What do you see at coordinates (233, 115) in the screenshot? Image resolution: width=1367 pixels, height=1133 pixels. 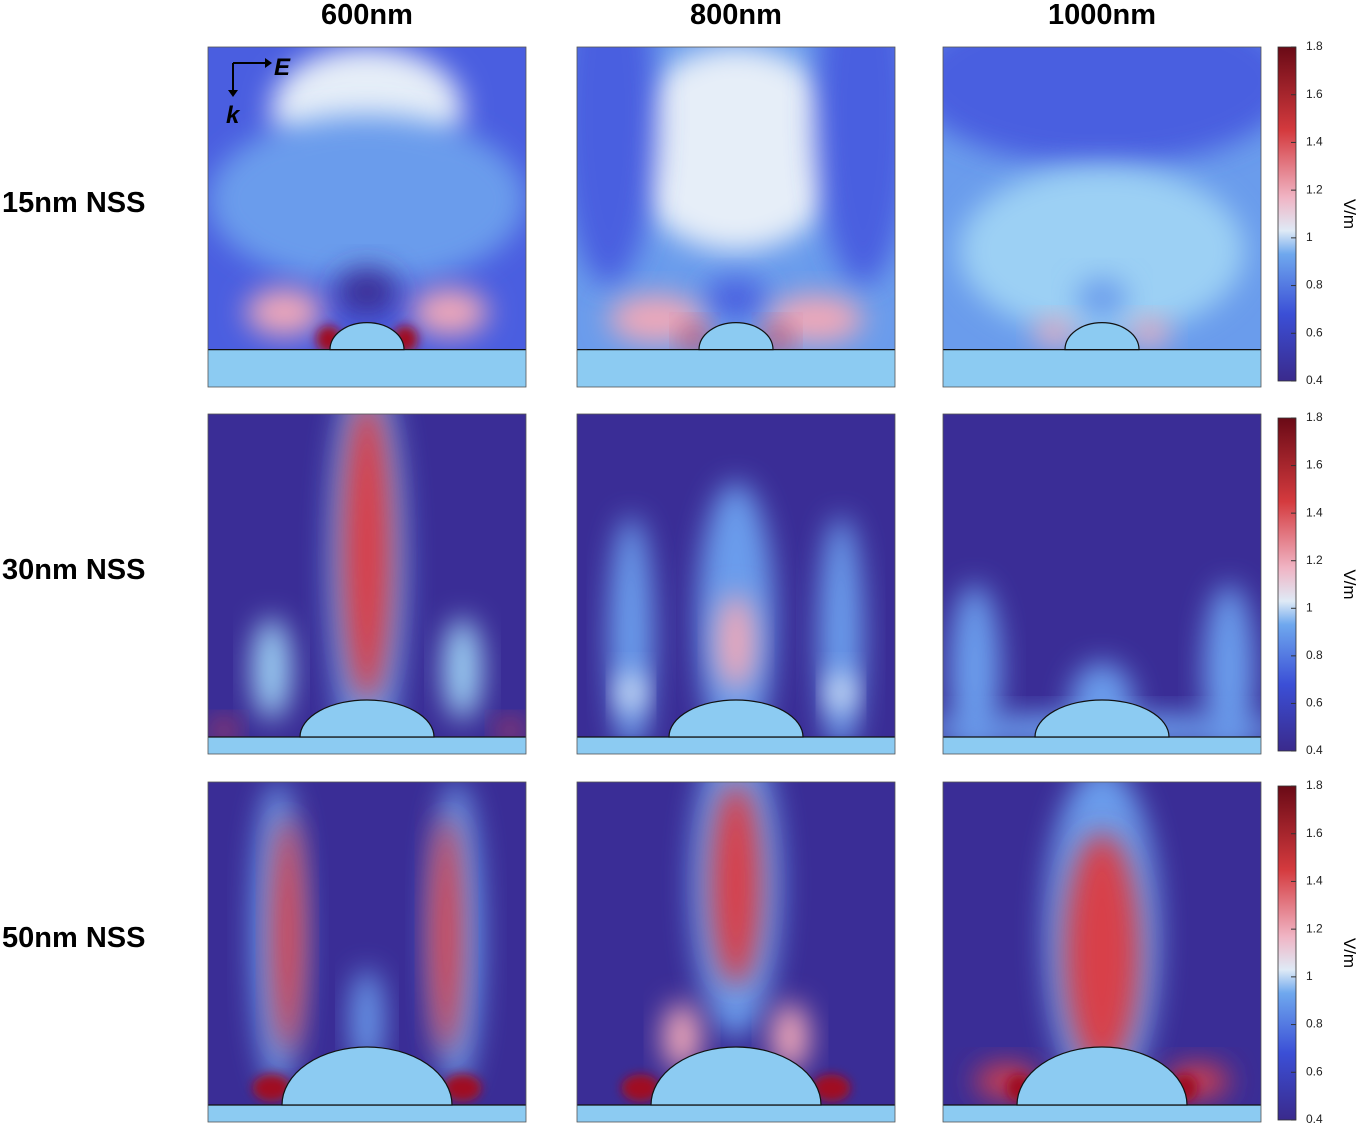 I see `k-label: k` at bounding box center [233, 115].